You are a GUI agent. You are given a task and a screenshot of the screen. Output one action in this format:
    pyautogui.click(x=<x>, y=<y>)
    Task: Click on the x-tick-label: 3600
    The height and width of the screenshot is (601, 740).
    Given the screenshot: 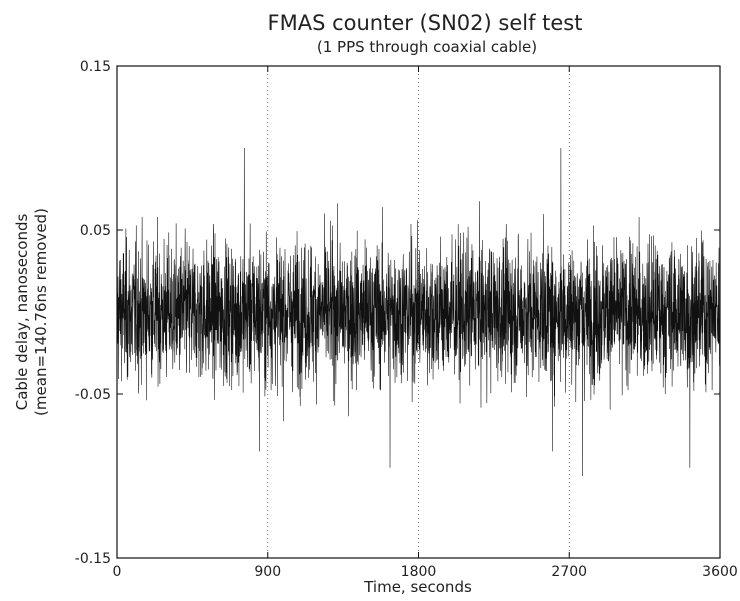 What is the action you would take?
    pyautogui.click(x=720, y=572)
    